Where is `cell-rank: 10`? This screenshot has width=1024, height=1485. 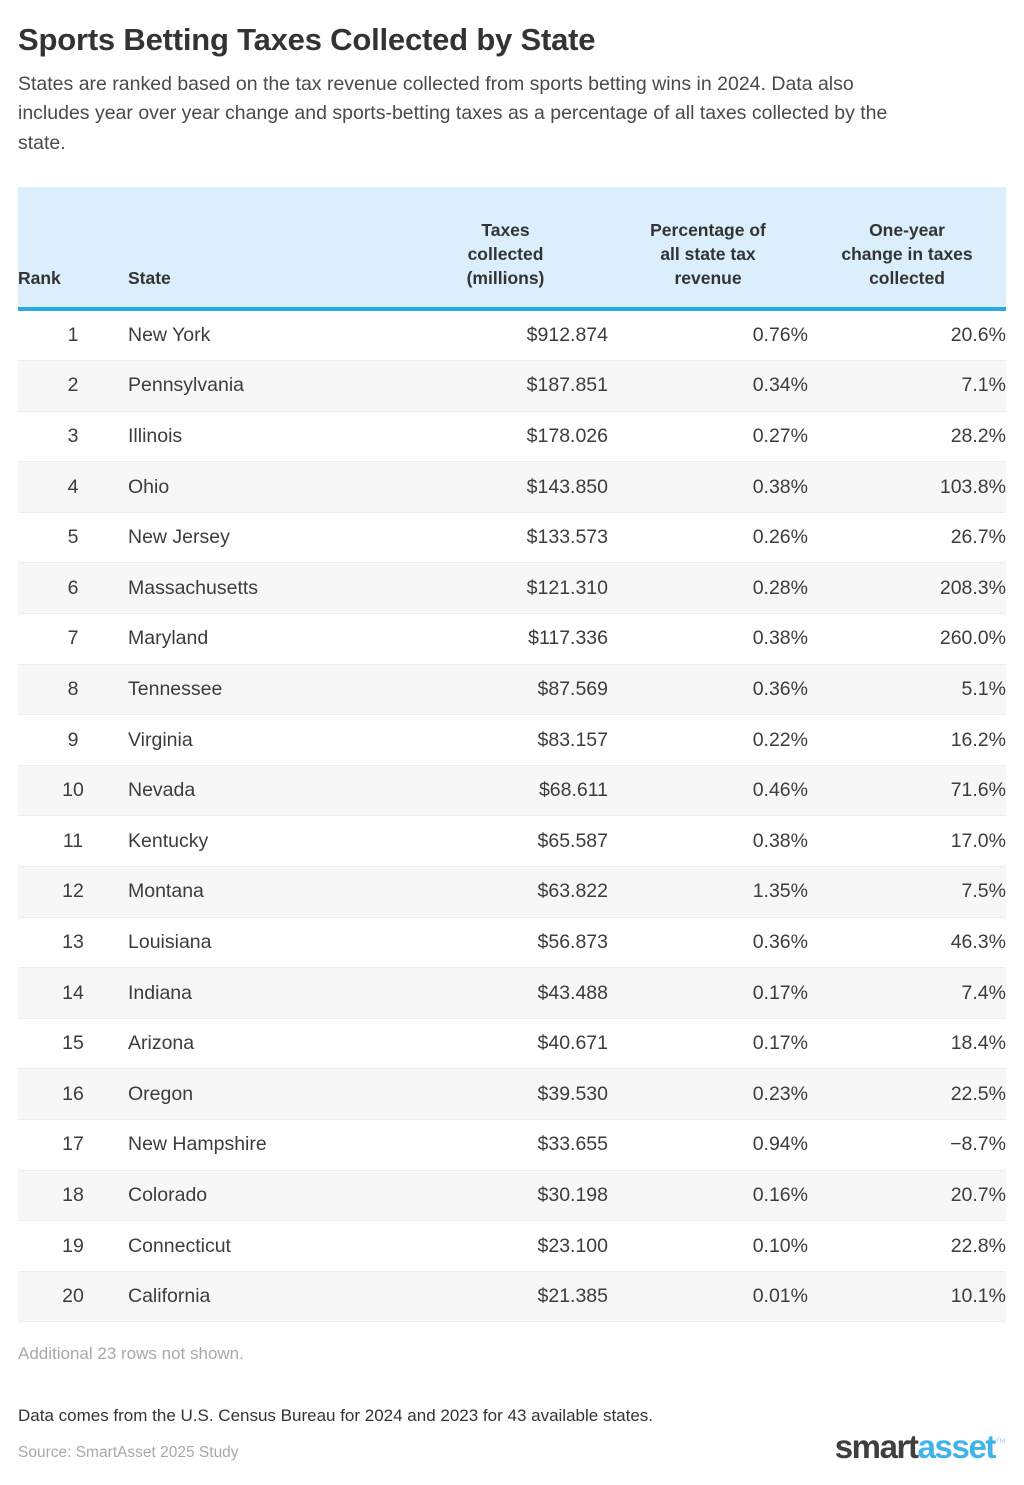
cell-rank: 10 is located at coordinates (73, 791).